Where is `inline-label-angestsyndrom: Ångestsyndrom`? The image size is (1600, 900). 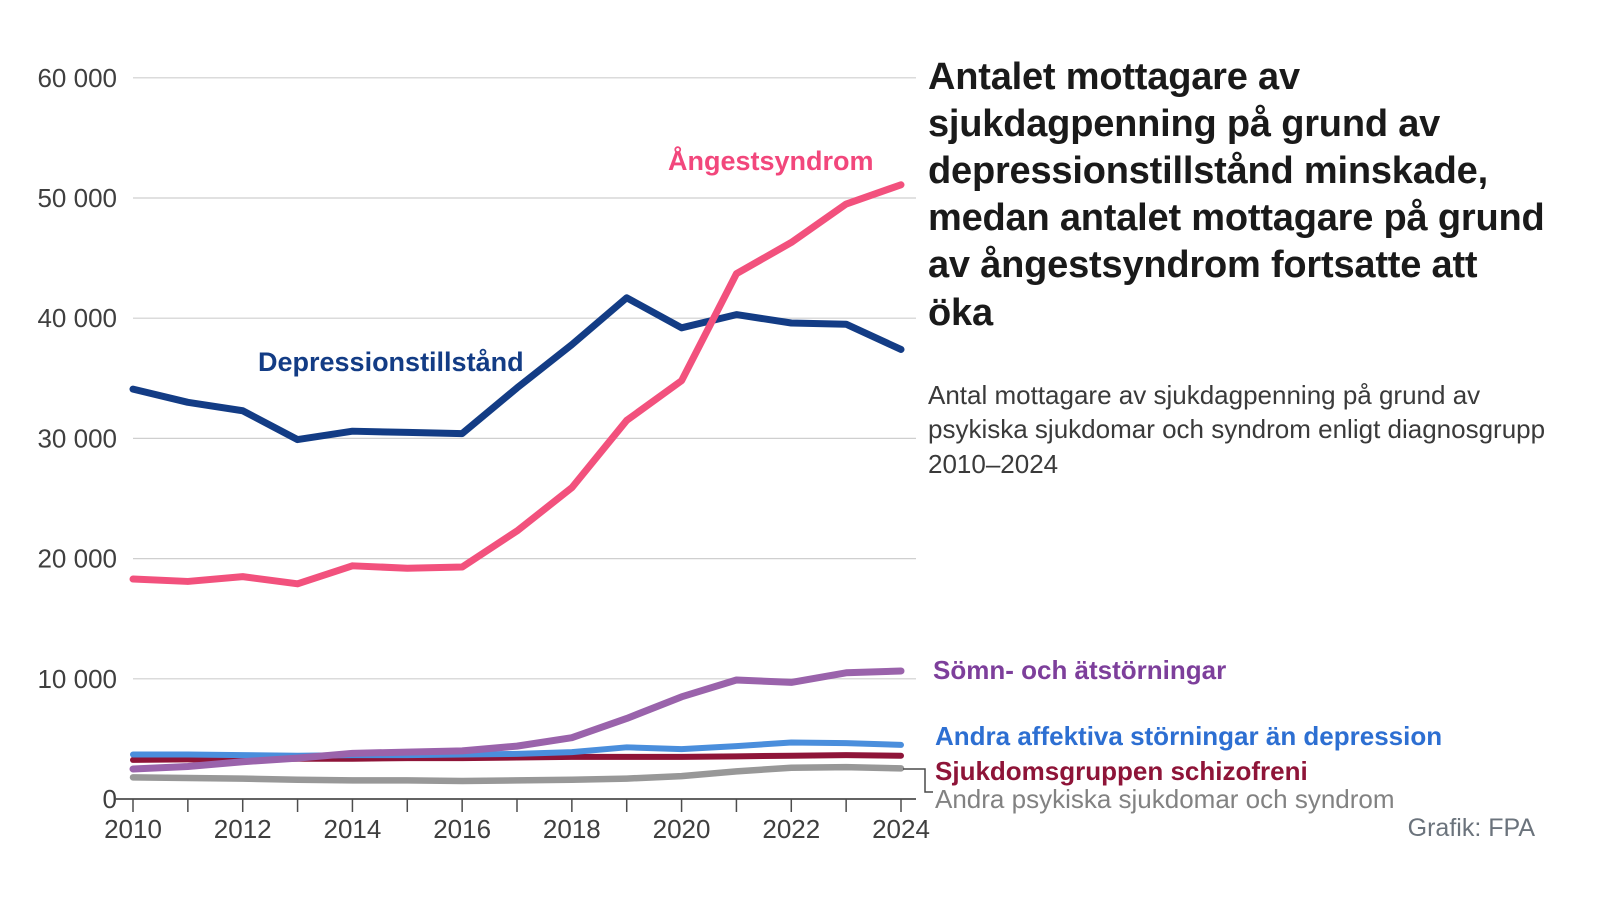
inline-label-angestsyndrom: Ångestsyndrom is located at coordinates (771, 161).